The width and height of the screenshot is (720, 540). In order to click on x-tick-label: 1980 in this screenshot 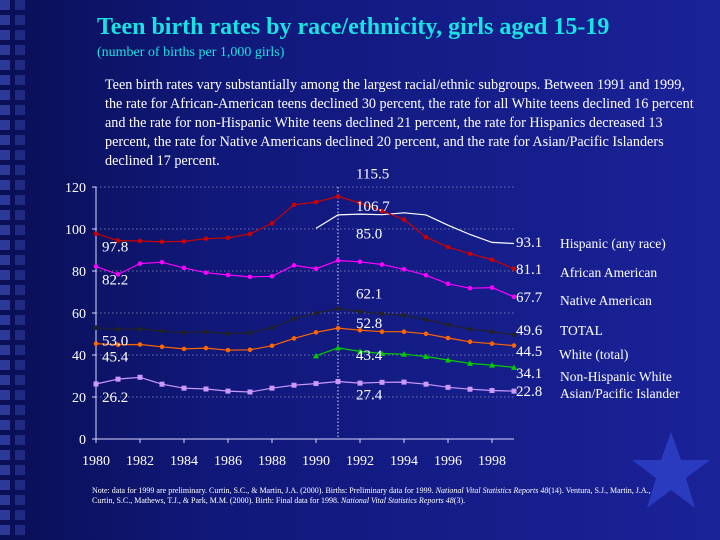, I will do `click(96, 461)`.